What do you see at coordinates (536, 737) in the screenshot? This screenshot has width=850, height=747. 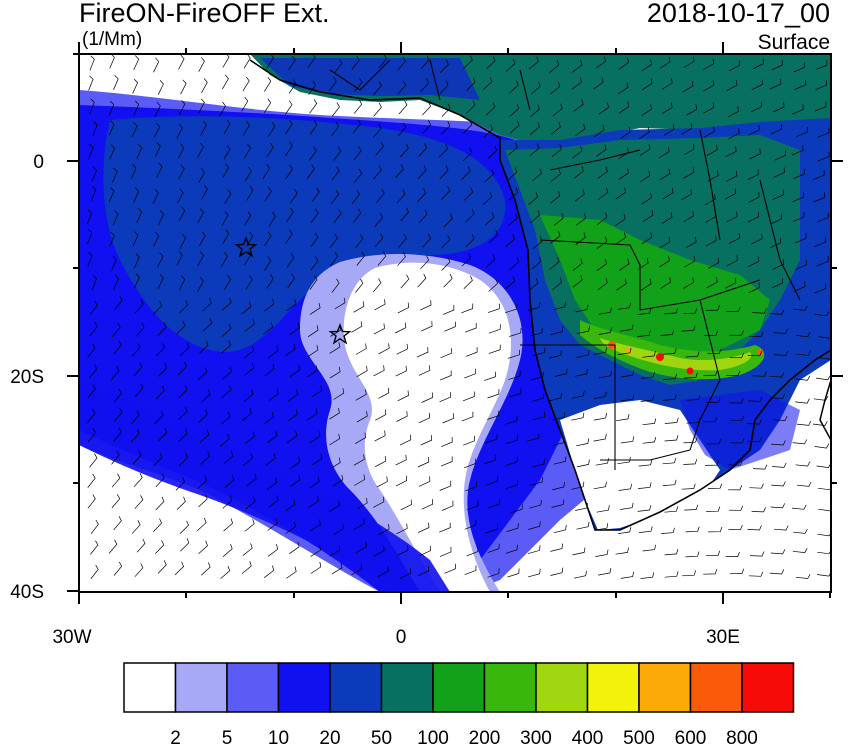 I see `colorbar-label: 300` at bounding box center [536, 737].